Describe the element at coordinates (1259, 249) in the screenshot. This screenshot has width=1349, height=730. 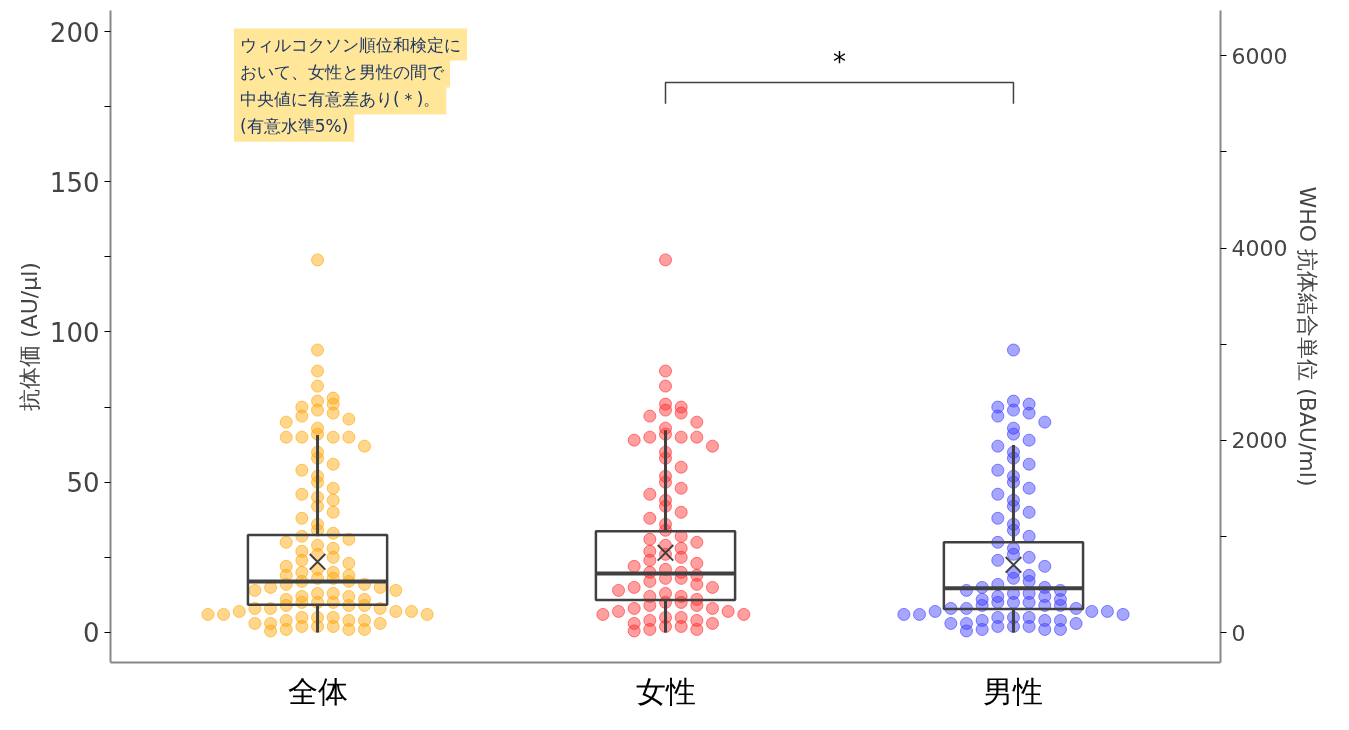
I see `y2-tick-label: 4000` at that location.